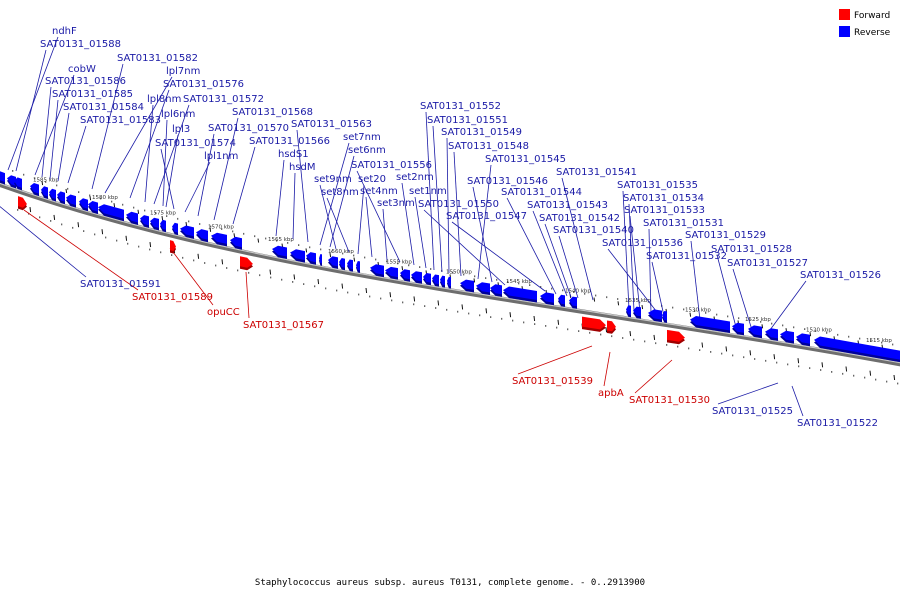 This screenshot has height=600, width=900. I want to click on gene-label: set8nm, so click(340, 192).